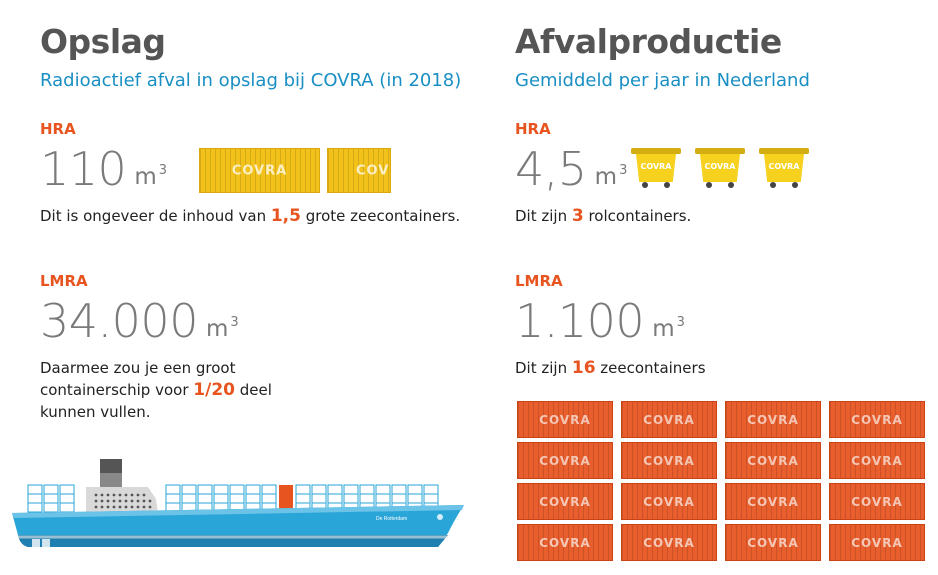  I want to click on opslag-lmra-label: LMRA, so click(64, 281).